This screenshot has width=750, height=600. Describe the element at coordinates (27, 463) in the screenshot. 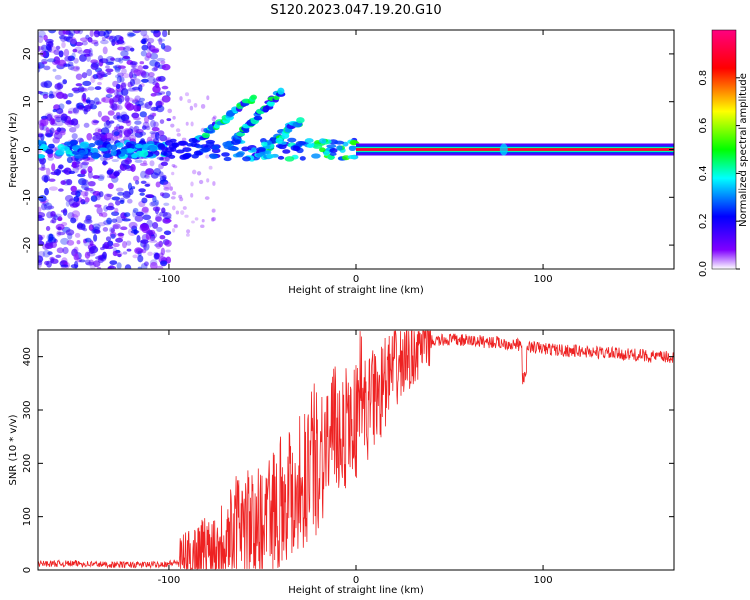

I see `y-tick-label: 200` at that location.